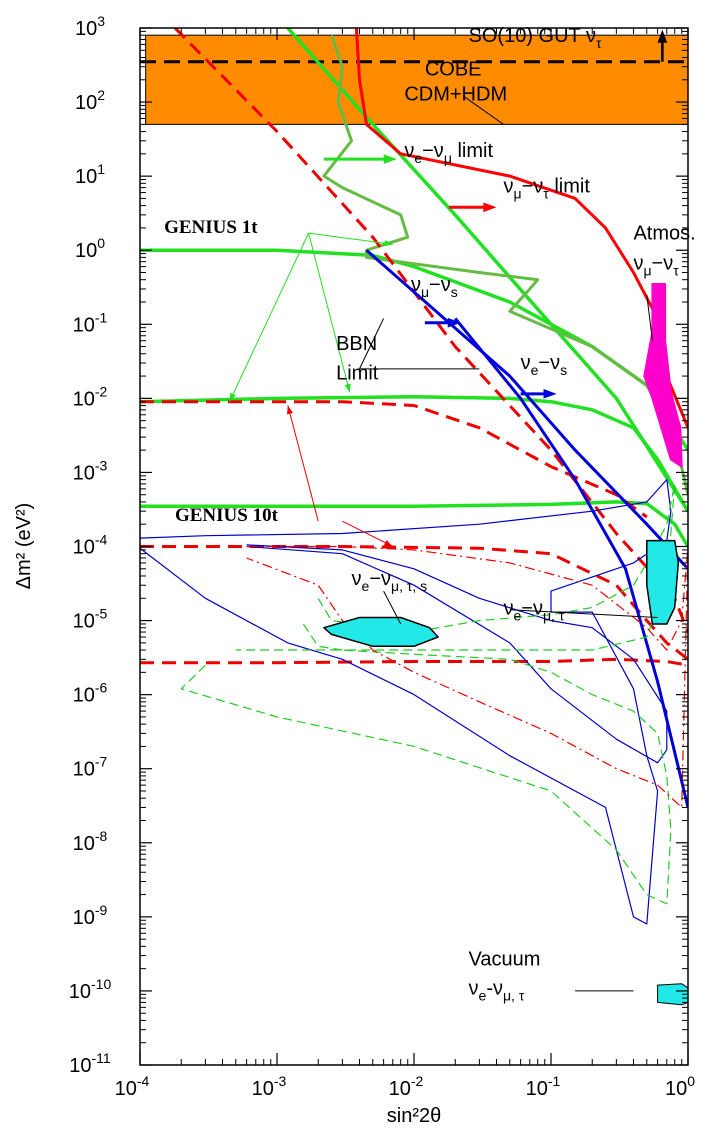  Describe the element at coordinates (505, 960) in the screenshot. I see `annotation-vacuum: Vacuum` at that location.